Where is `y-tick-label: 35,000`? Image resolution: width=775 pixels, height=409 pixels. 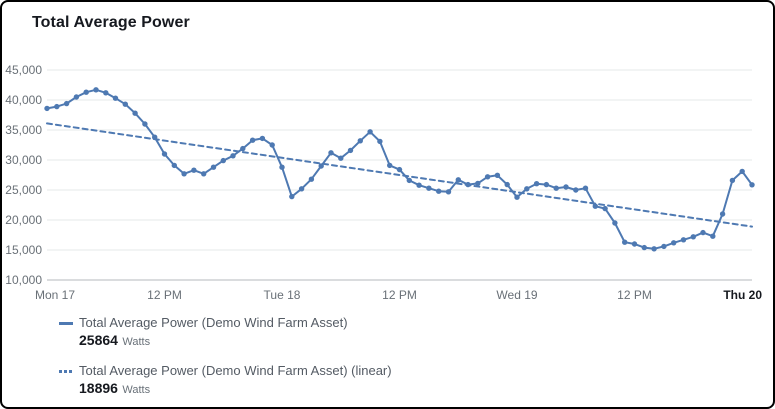
y-tick-label: 35,000 is located at coordinates (23, 130).